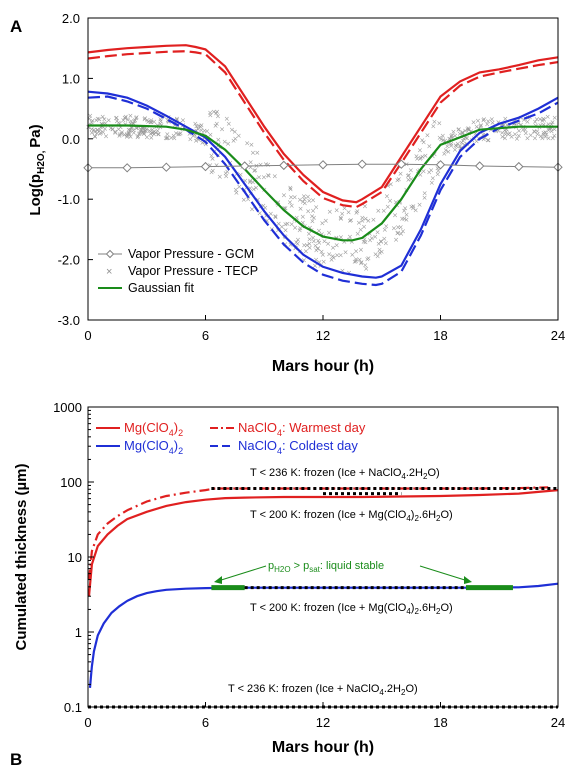 Image resolution: width=571 pixels, height=768 pixels. Describe the element at coordinates (446, 515) in the screenshot. I see `t2g: O)` at that location.